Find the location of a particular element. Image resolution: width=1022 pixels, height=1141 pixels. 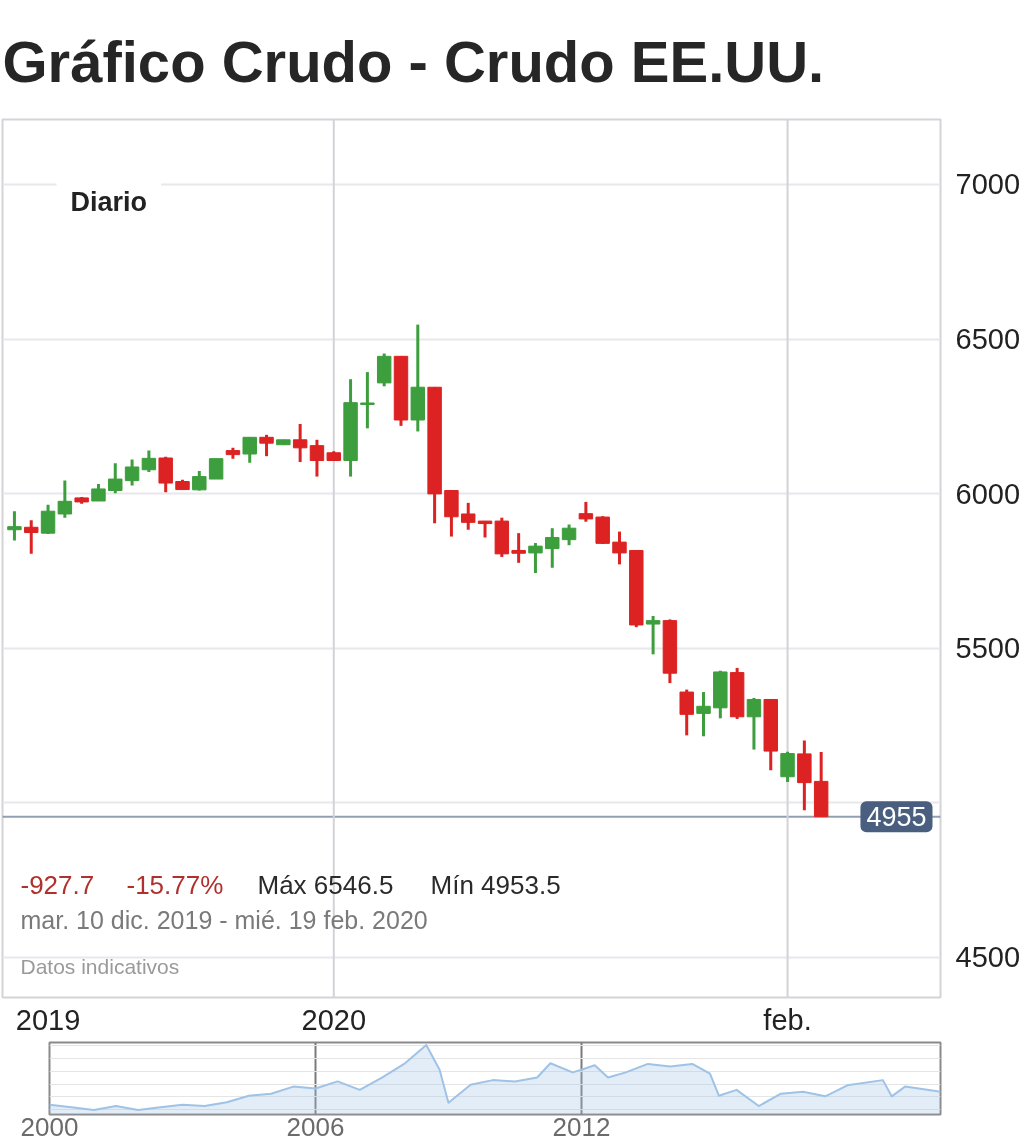

x-tick-label: 2012 is located at coordinates (581, 1126).